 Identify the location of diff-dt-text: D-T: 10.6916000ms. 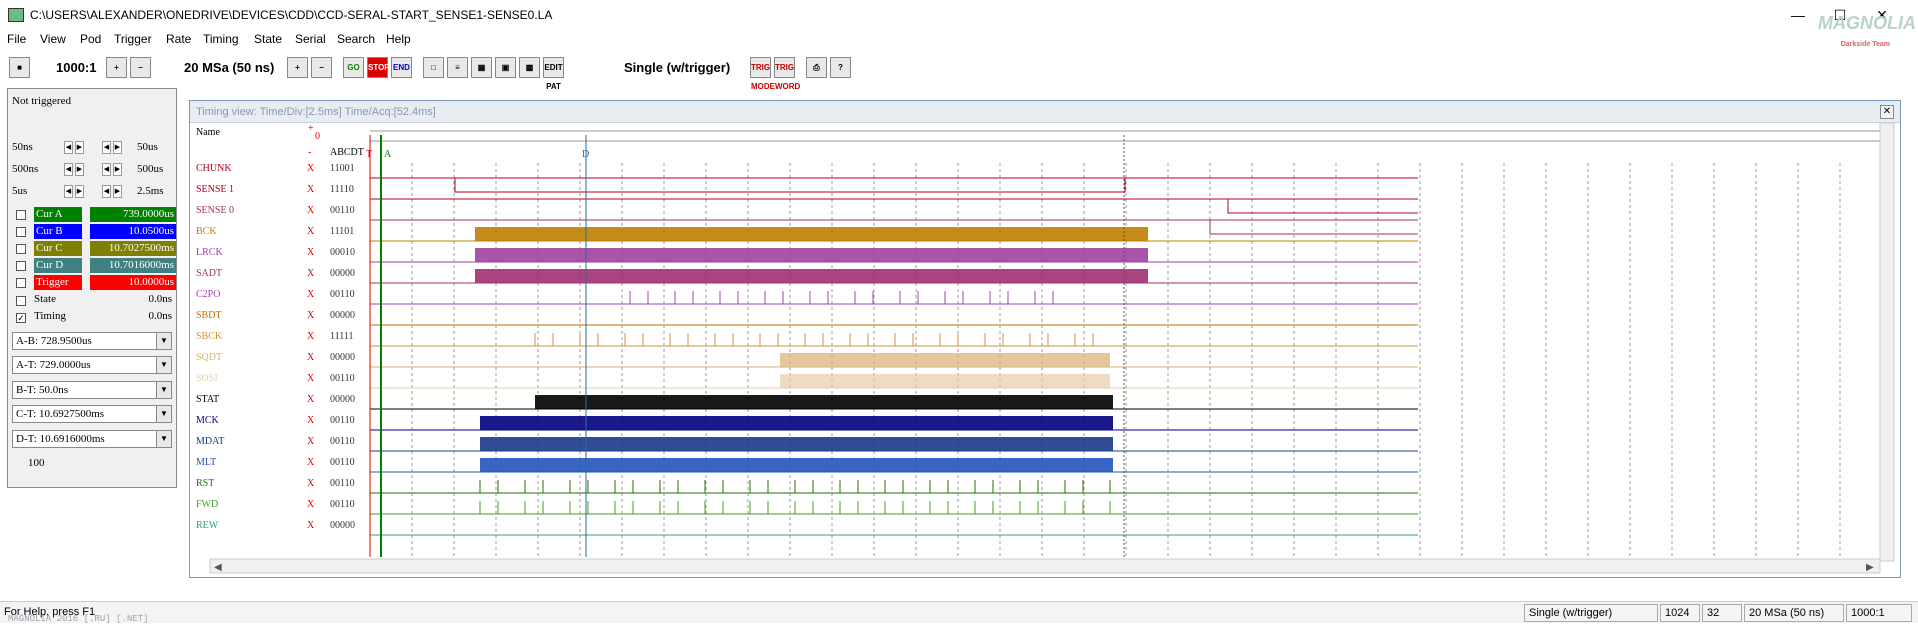
(60, 439).